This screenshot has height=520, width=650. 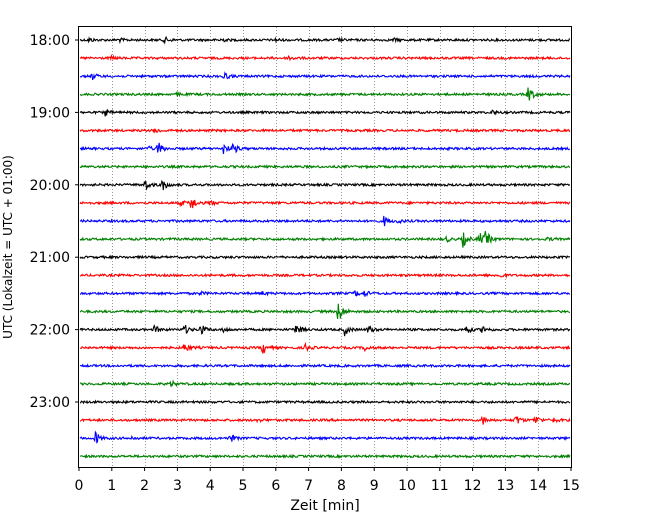 What do you see at coordinates (308, 486) in the screenshot?
I see `x-tick-label: 7` at bounding box center [308, 486].